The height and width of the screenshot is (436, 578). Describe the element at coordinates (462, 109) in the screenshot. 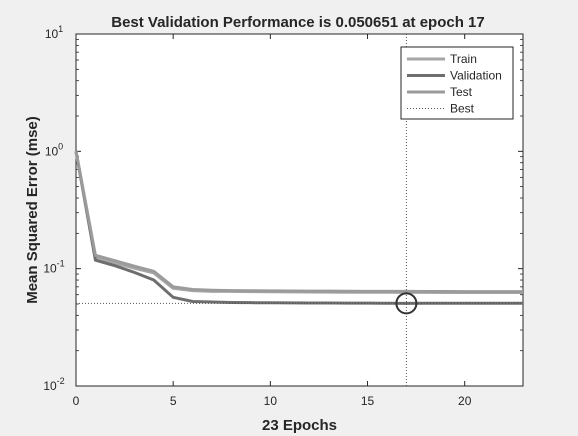

I see `legend-label-best: Best` at that location.